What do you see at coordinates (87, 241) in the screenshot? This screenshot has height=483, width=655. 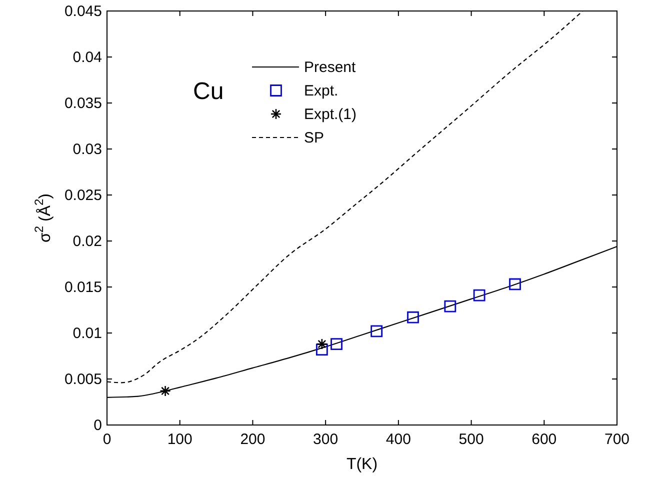 I see `y-tick-label: 0.02` at bounding box center [87, 241].